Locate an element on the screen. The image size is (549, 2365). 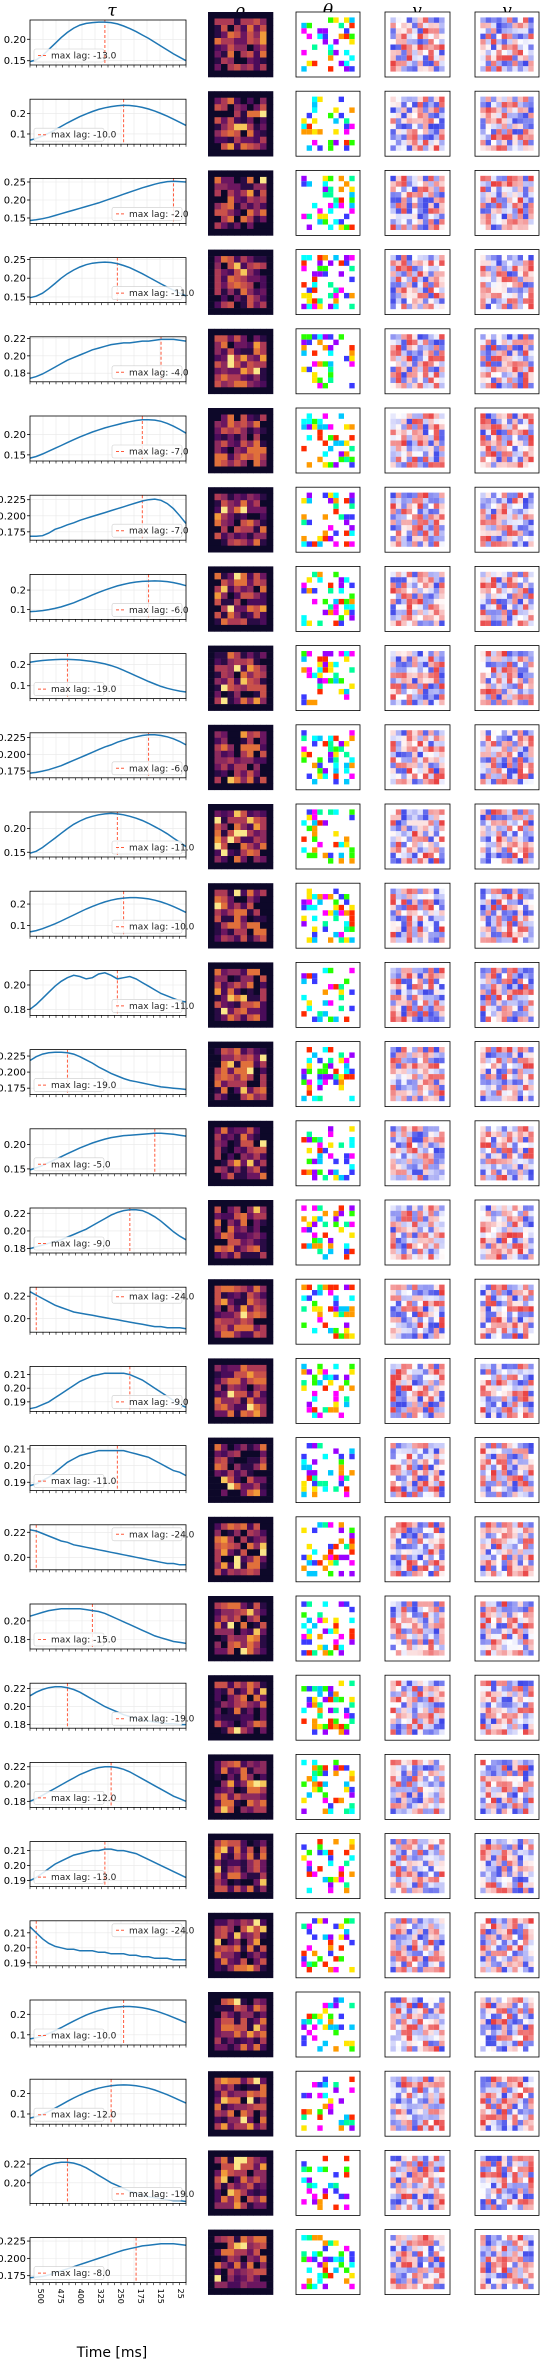
legend: max lag: -19.0 is located at coordinates (75, 689).